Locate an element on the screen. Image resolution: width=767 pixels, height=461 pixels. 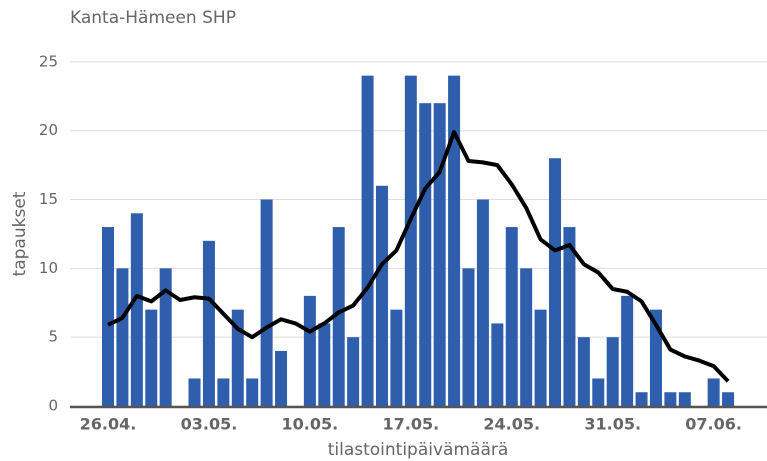
y-tick-label: 0 is located at coordinates (53, 406).